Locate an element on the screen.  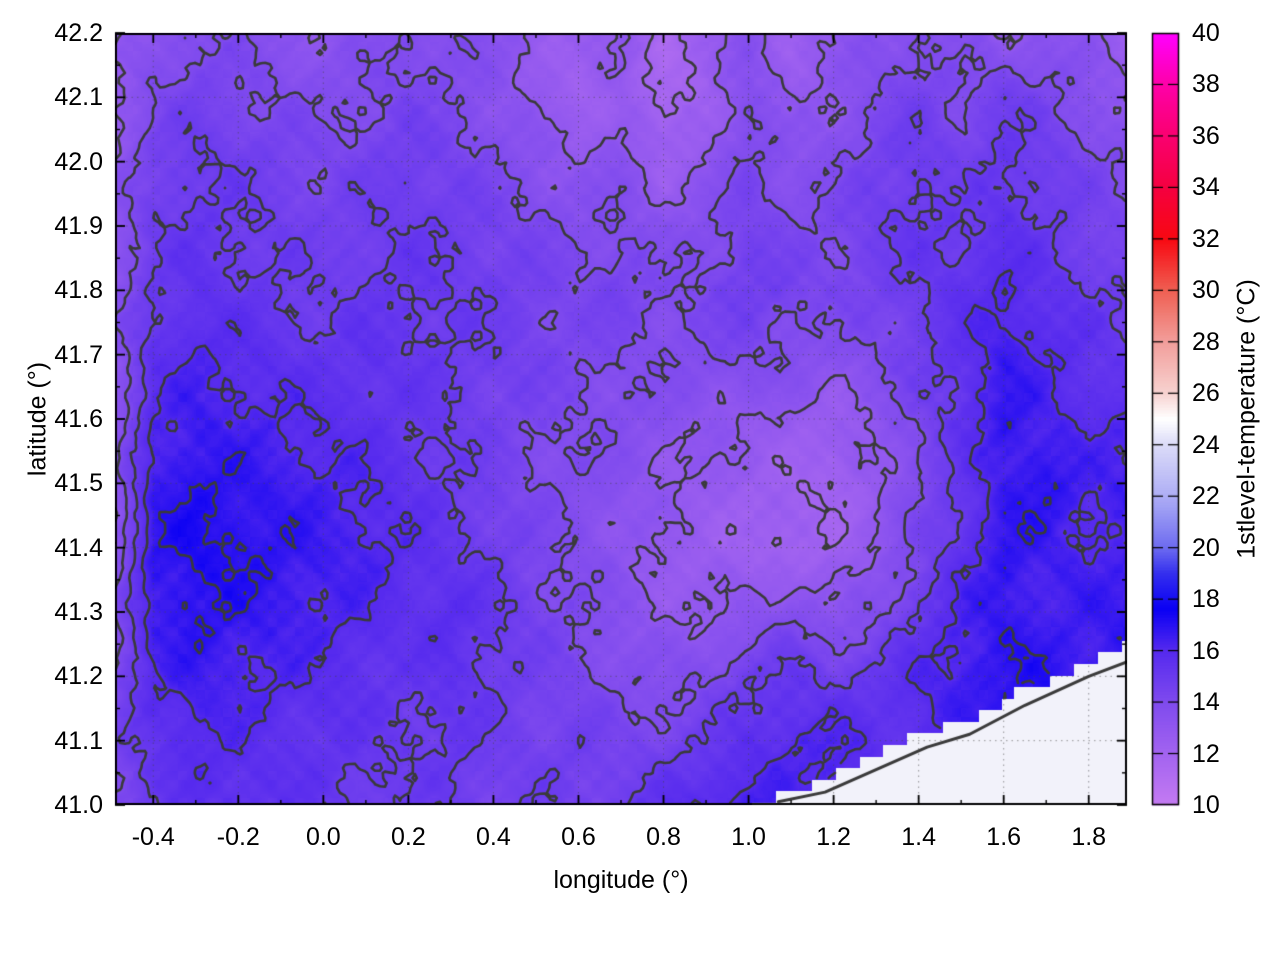
x-tick-label: 1.8 is located at coordinates (1089, 837).